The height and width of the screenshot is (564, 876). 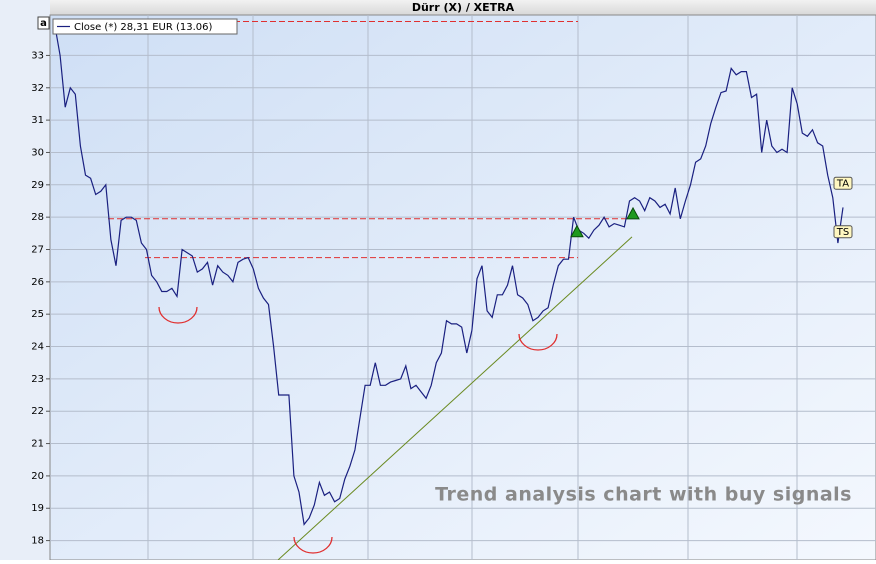 What do you see at coordinates (37, 185) in the screenshot?
I see `y-tick-label: 29` at bounding box center [37, 185].